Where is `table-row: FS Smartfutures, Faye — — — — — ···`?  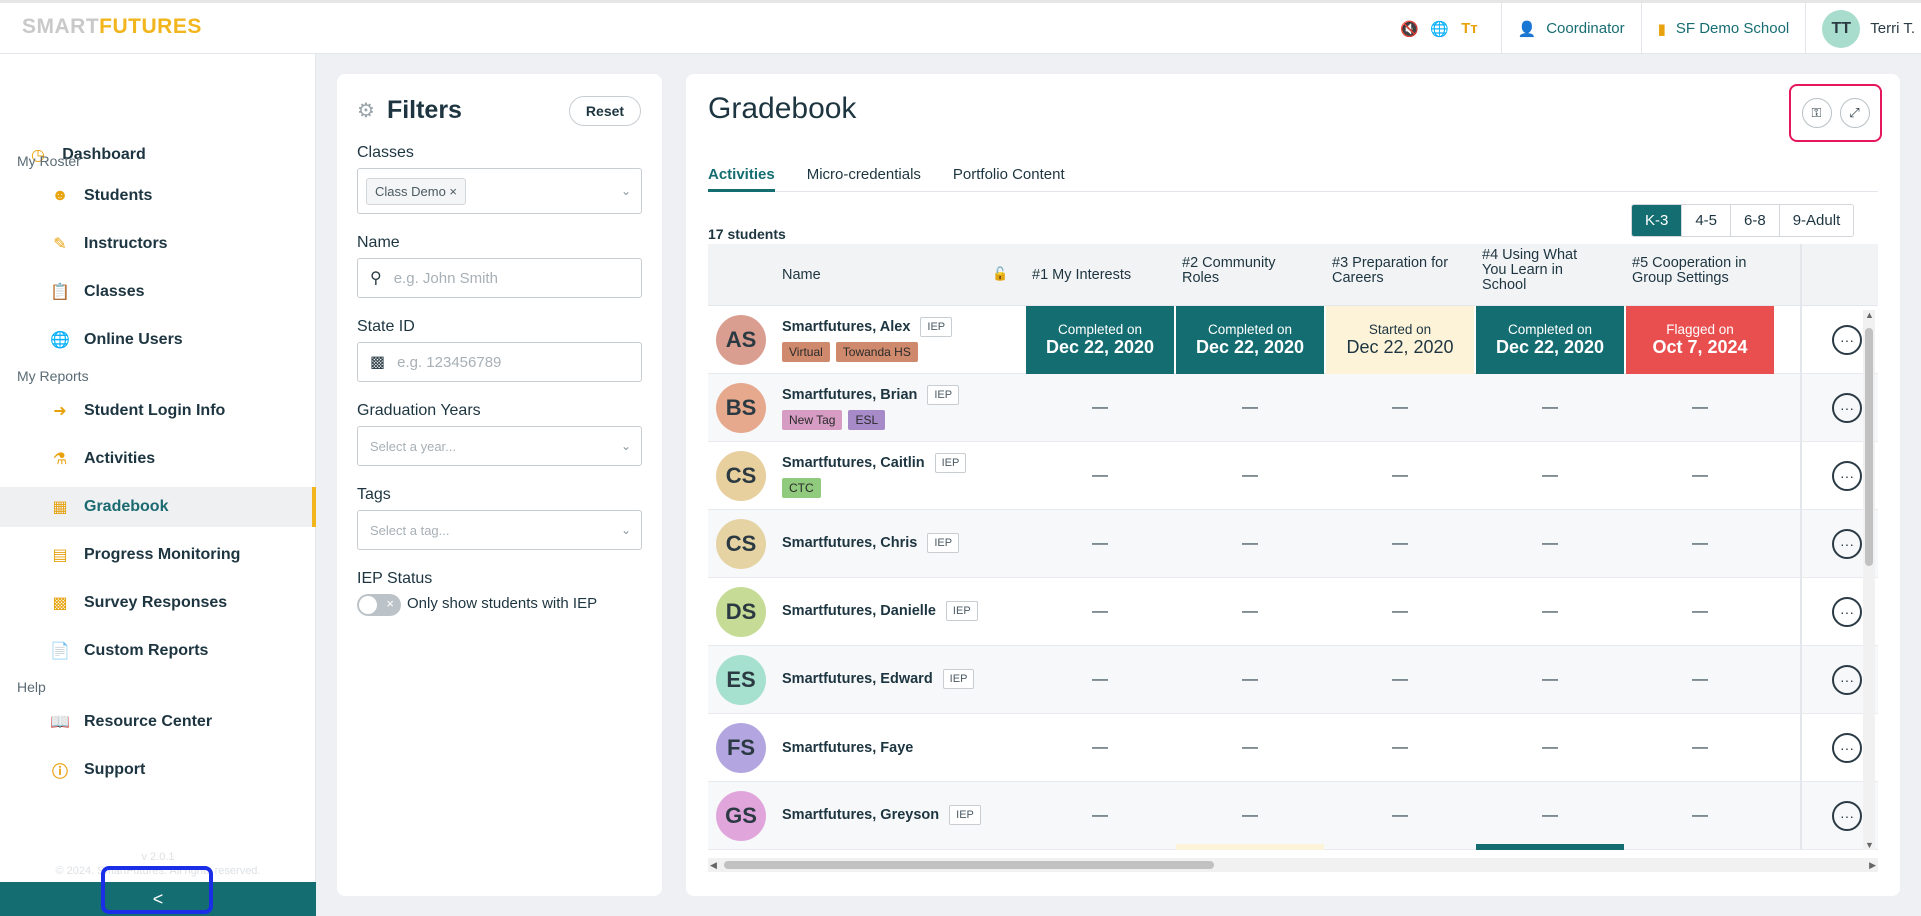 table-row: FS Smartfutures, Faye — — — — — ··· is located at coordinates (1293, 748).